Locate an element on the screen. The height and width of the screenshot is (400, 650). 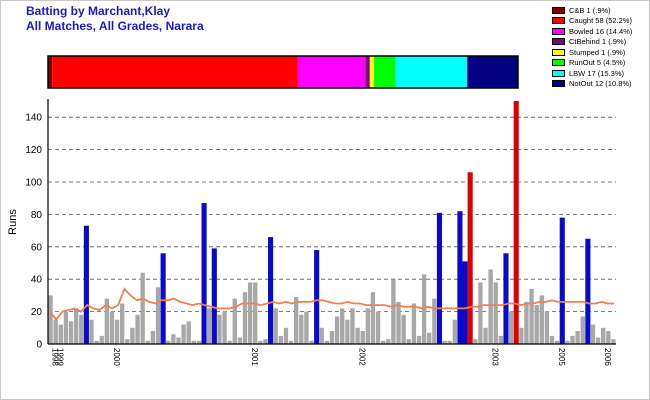
y-tick-labels: 0 20 40 60 80 100 120 140 is located at coordinates (33, 232).